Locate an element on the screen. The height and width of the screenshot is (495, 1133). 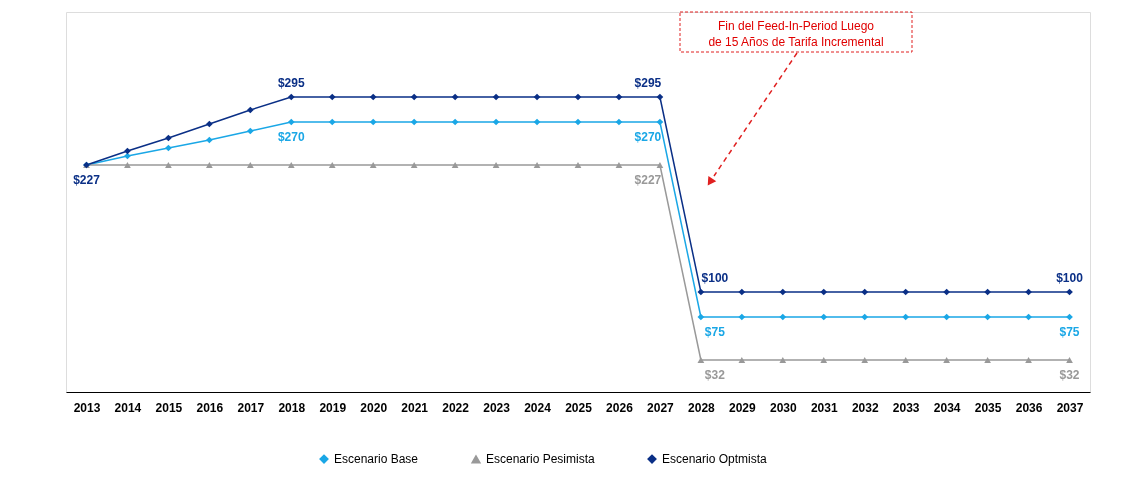
x-tick-label: 2026 is located at coordinates (620, 407).